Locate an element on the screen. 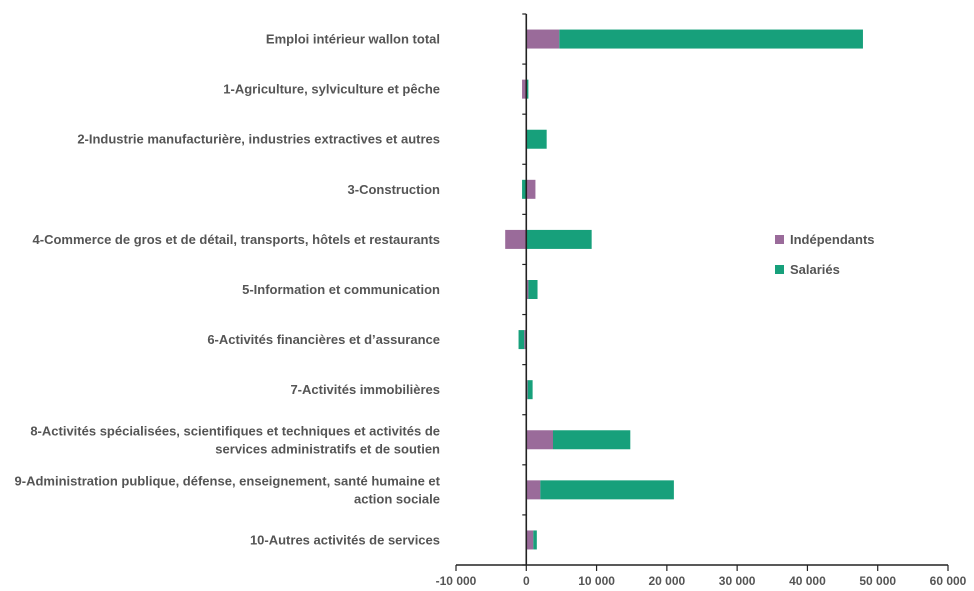 The height and width of the screenshot is (591, 974). category-label: 6-Activités financières et d’assurance is located at coordinates (323, 339).